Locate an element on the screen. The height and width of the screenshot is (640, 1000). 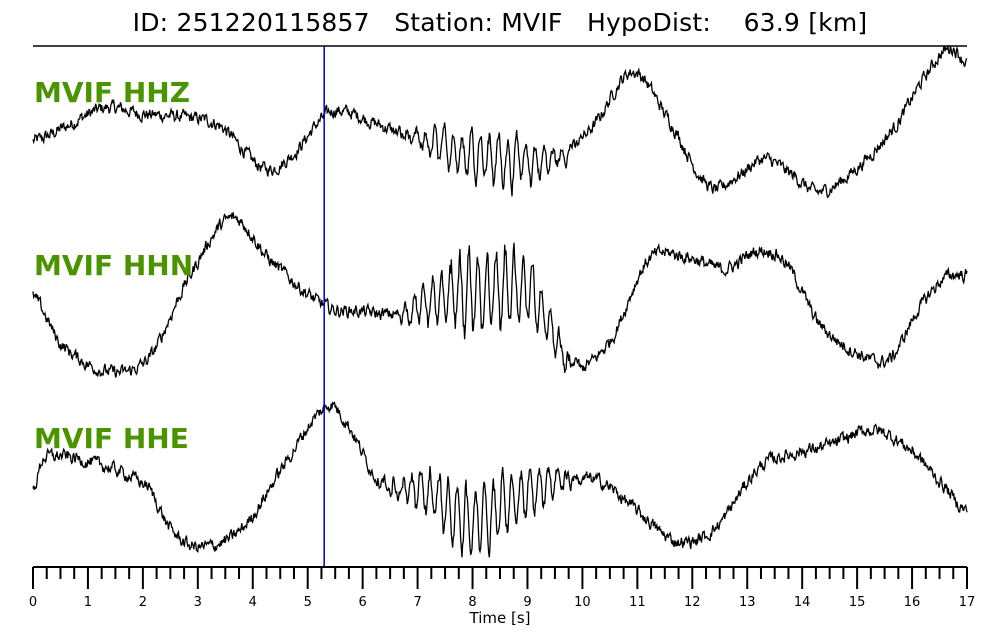
x-tick-label: 4 is located at coordinates (253, 602).